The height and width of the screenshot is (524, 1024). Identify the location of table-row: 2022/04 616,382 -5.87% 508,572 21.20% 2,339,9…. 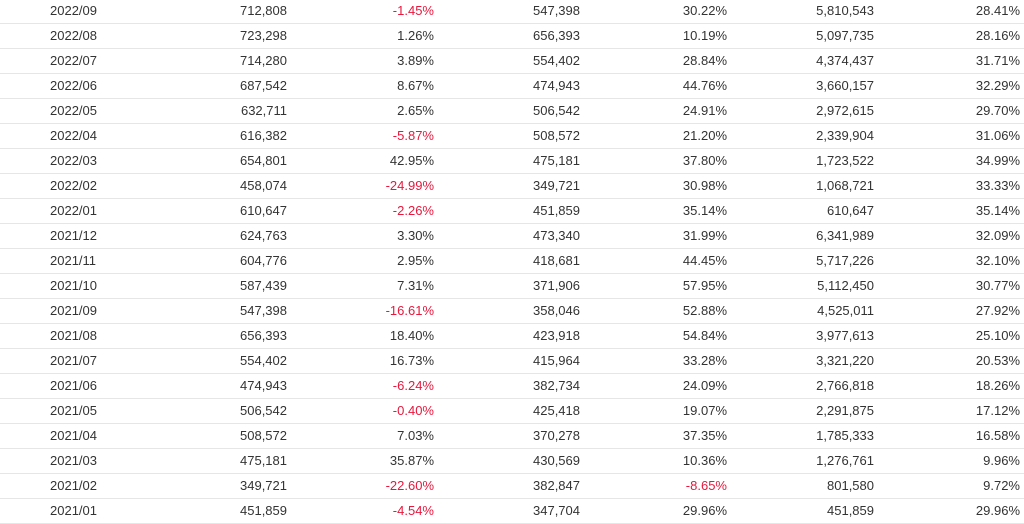
(512, 136).